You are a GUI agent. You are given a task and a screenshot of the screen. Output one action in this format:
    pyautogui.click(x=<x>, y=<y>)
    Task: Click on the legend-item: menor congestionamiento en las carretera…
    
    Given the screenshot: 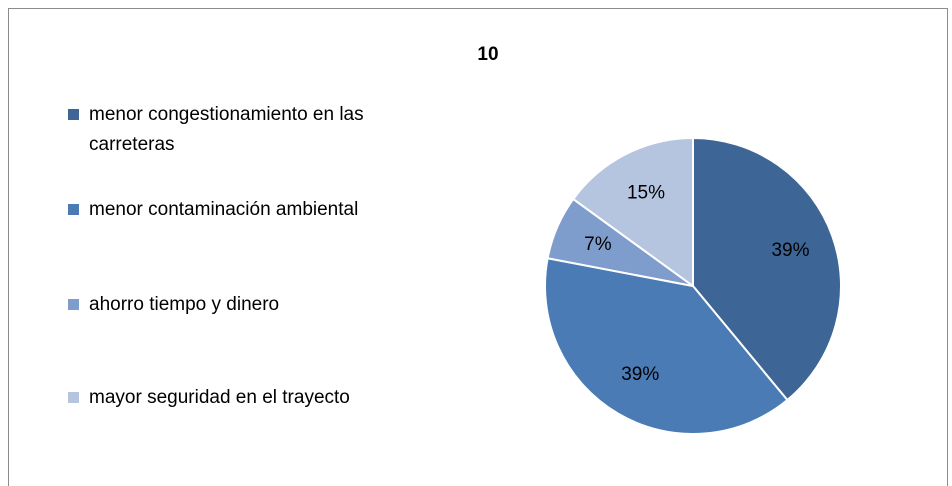 What is the action you would take?
    pyautogui.click(x=243, y=130)
    